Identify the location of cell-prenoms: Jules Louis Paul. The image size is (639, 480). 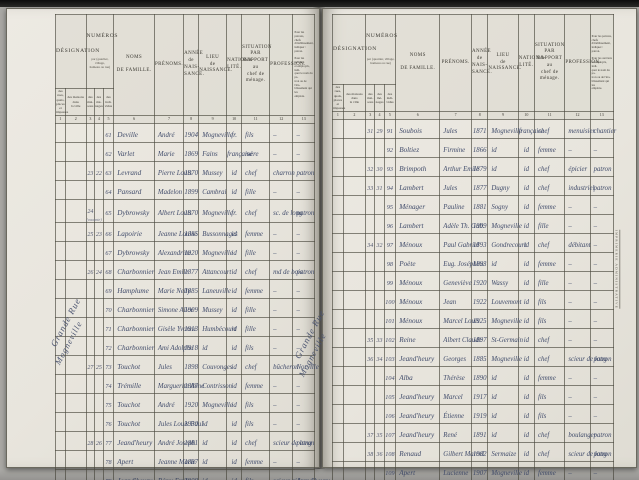
(178, 421).